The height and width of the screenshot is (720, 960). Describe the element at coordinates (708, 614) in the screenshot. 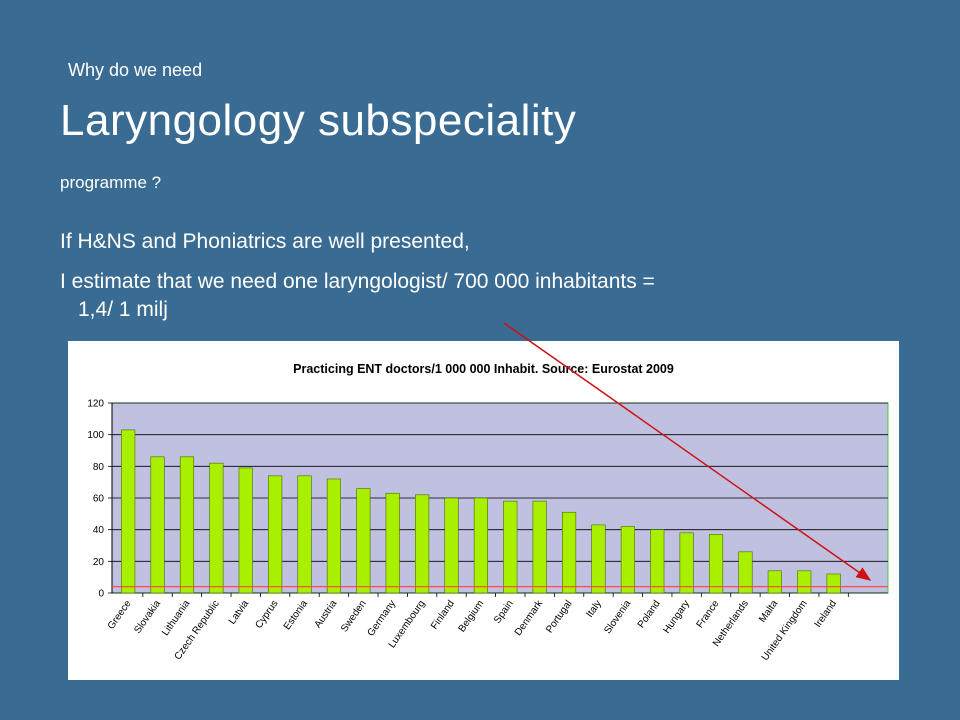

I see `x-tick-label: France` at that location.